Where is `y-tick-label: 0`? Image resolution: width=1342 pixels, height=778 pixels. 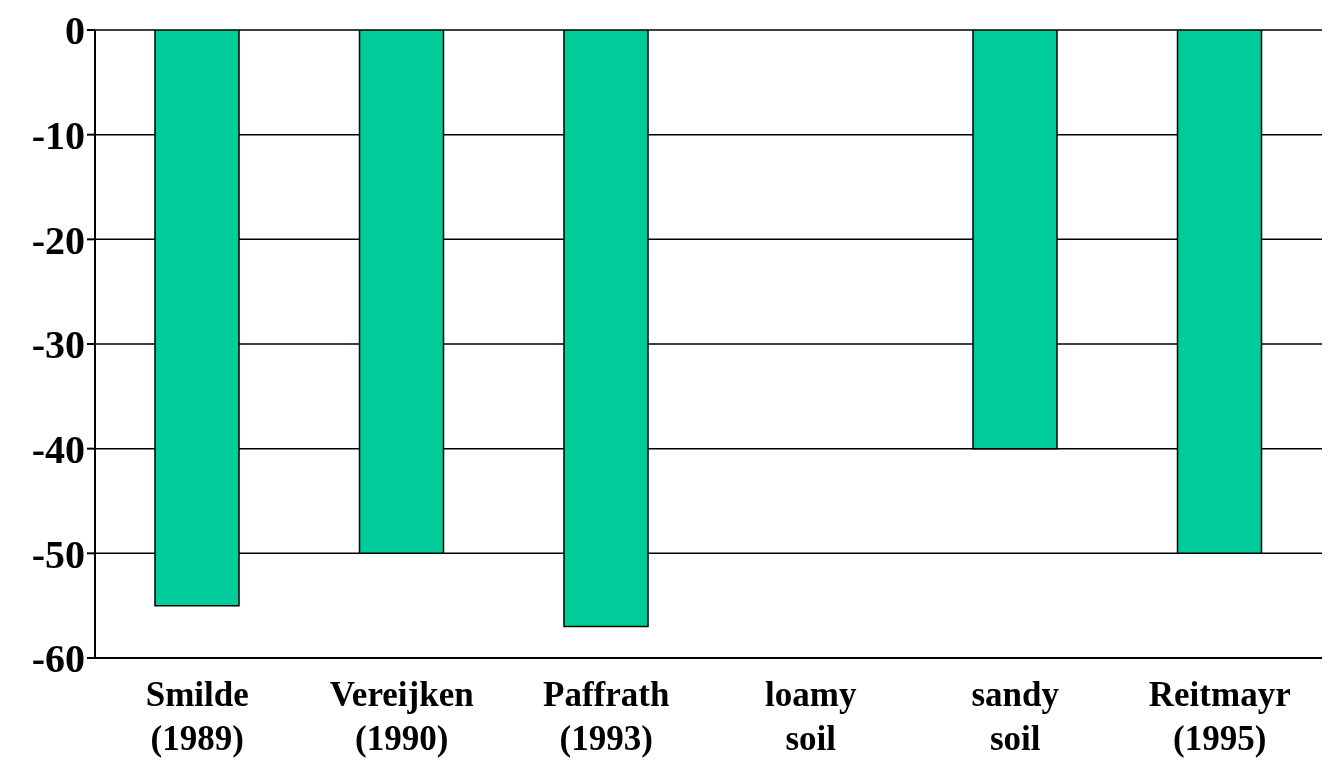 y-tick-label: 0 is located at coordinates (75, 31).